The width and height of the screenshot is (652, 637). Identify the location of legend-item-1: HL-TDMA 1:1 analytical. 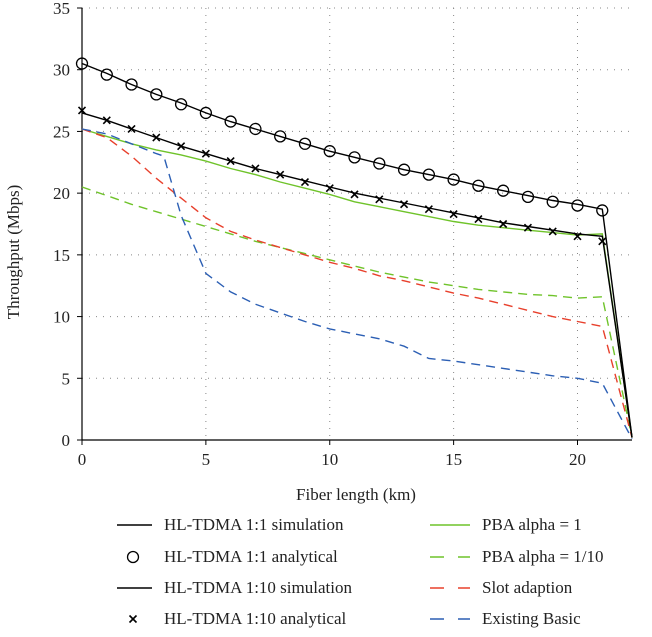
(232, 556).